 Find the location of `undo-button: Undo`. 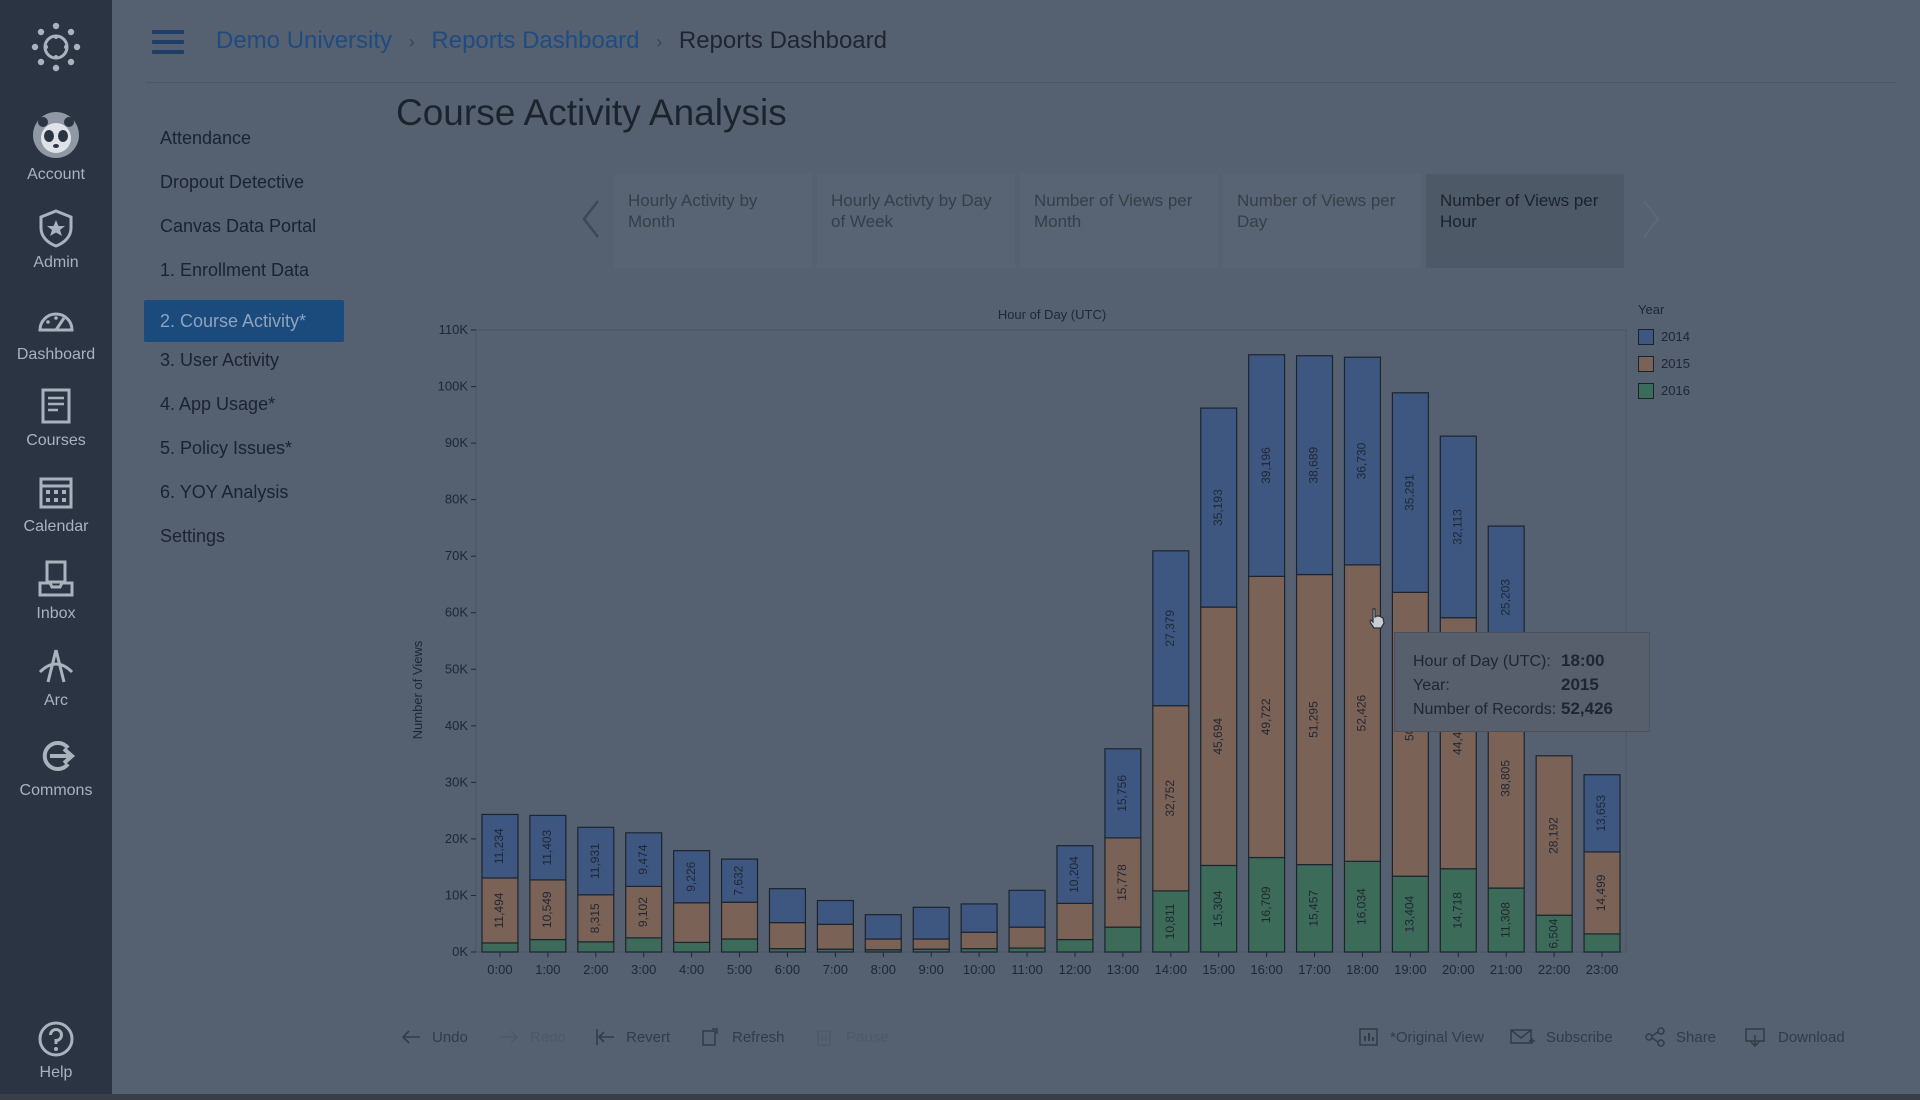

undo-button: Undo is located at coordinates (434, 1037).